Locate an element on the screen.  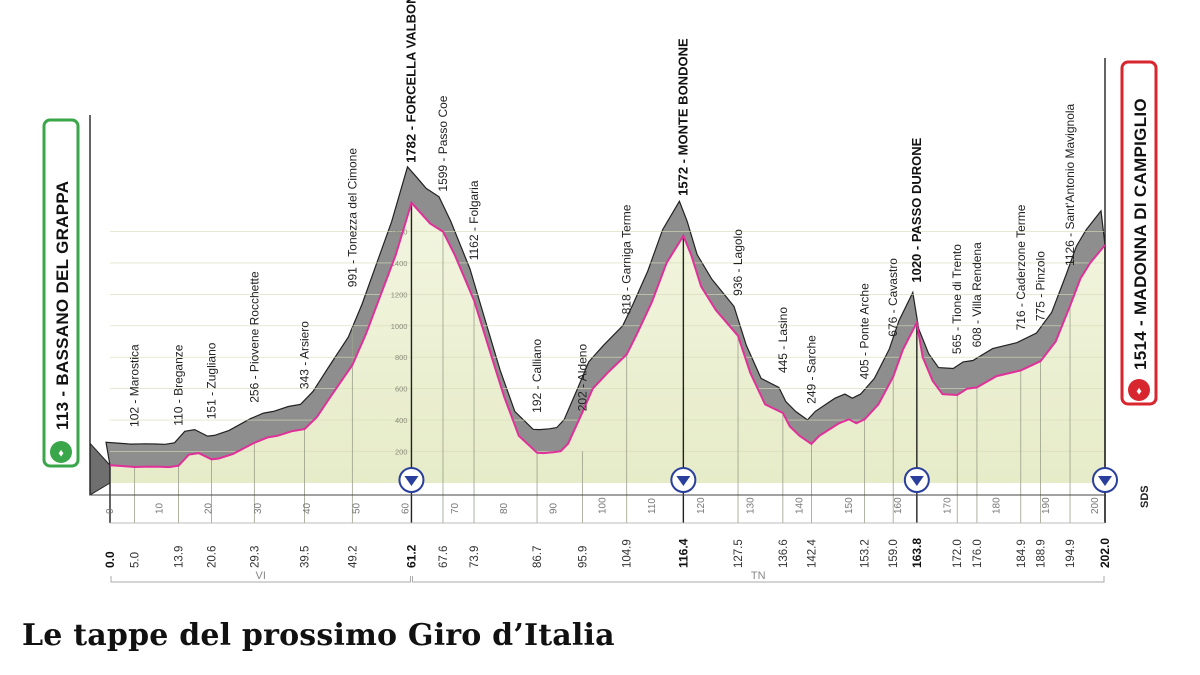
location-label: 608 - Villa Rendena is located at coordinates (977, 295).